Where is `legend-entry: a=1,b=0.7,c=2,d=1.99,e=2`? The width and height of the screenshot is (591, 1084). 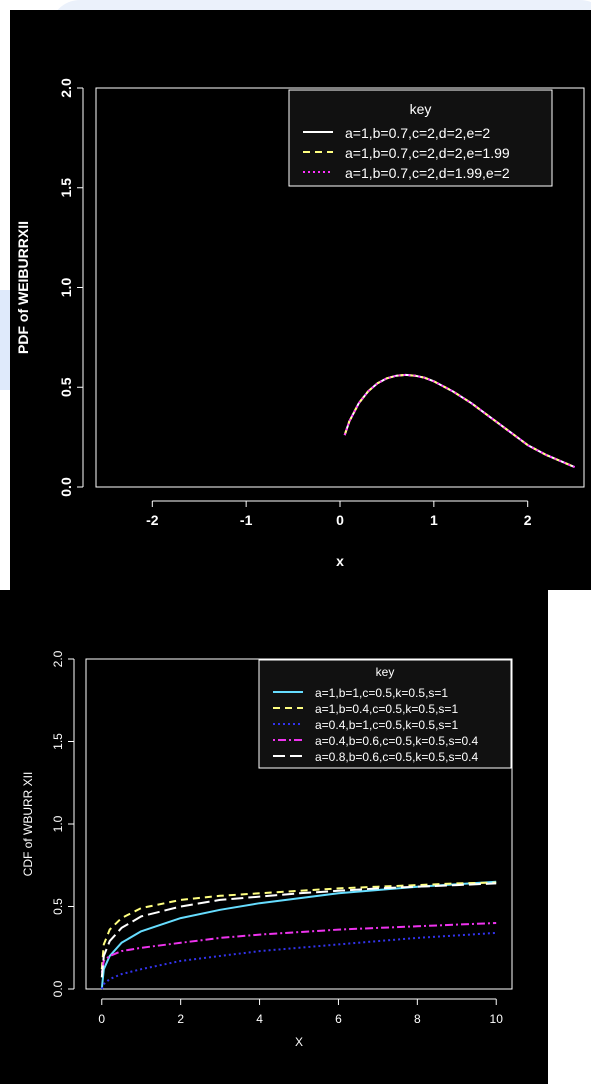 legend-entry: a=1,b=0.7,c=2,d=1.99,e=2 is located at coordinates (427, 173).